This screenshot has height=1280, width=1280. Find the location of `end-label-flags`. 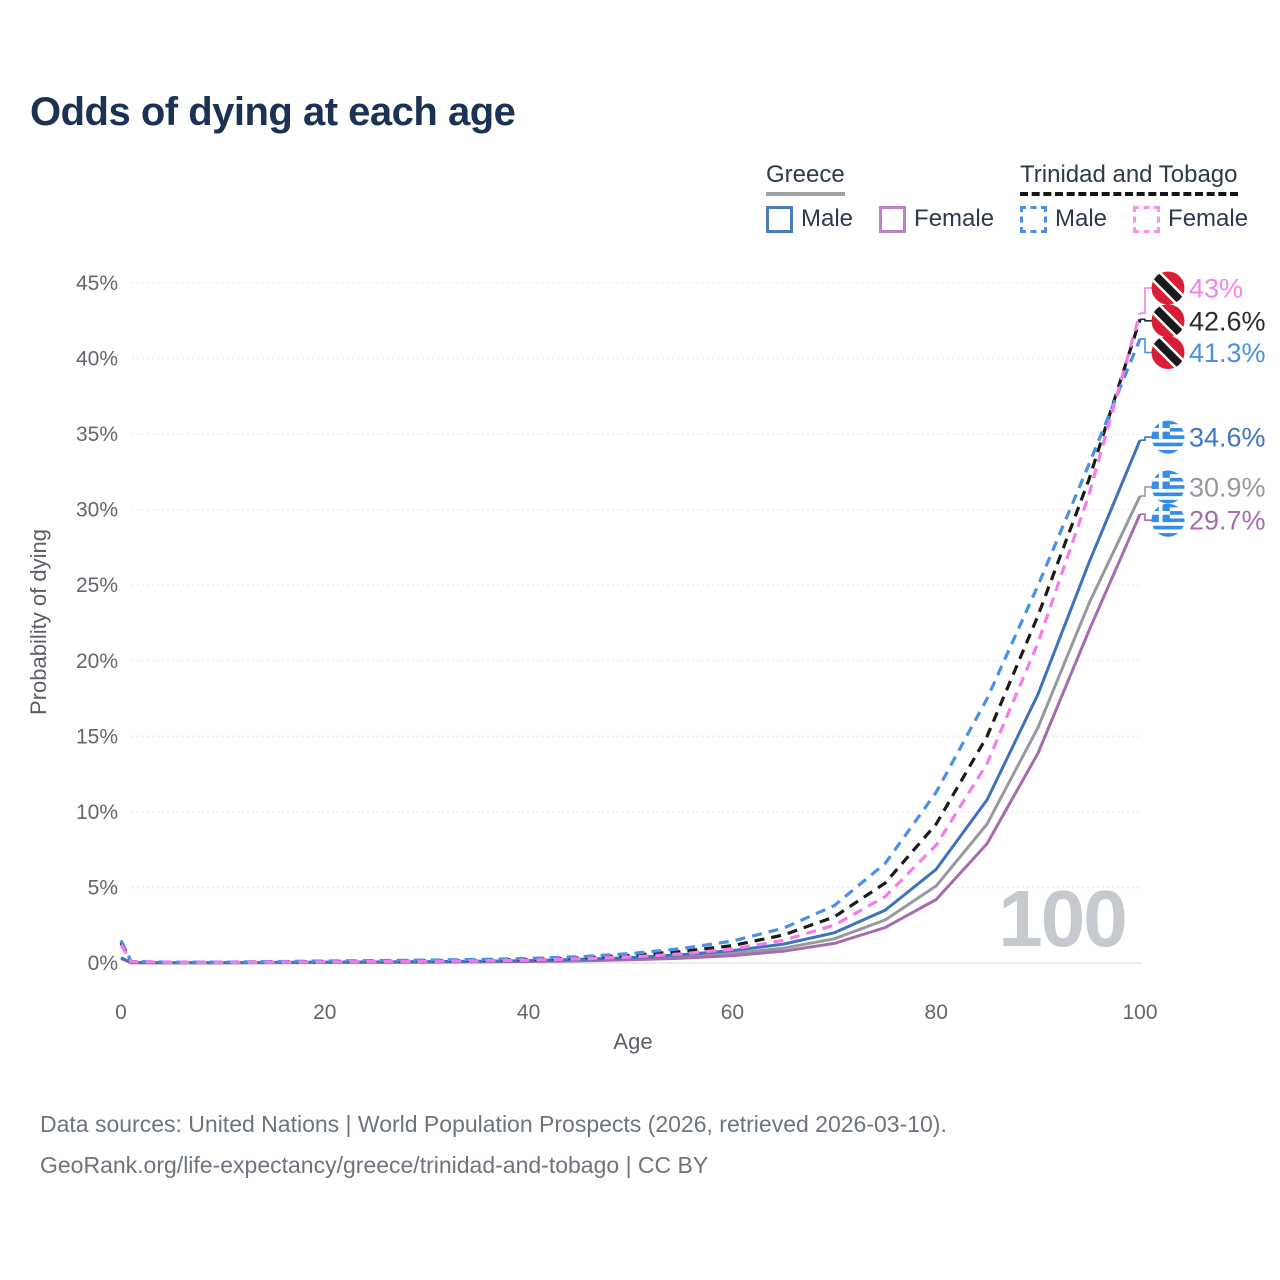

end-label-flags is located at coordinates (1168, 404).